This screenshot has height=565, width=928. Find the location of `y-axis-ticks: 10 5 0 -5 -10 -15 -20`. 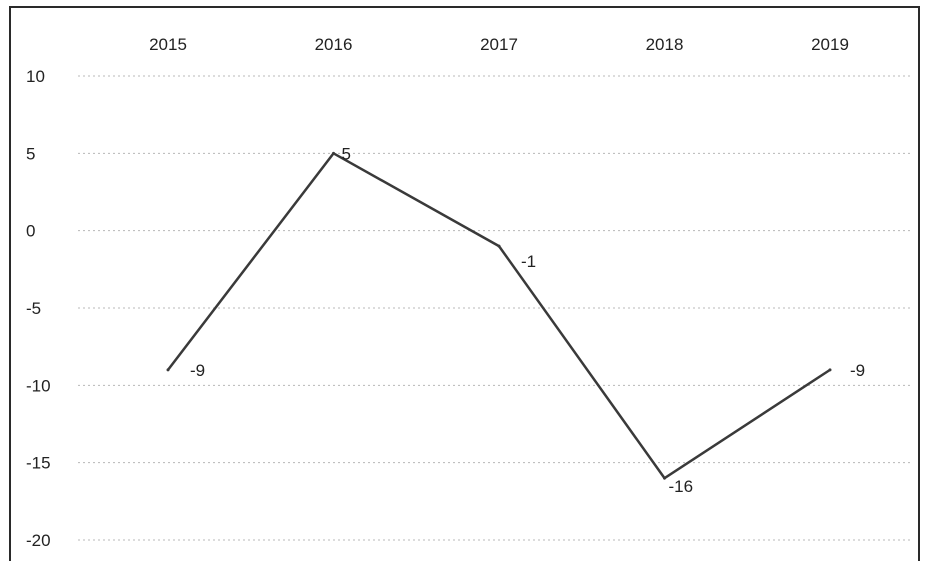

y-axis-ticks: 10 5 0 -5 -10 -15 -20 is located at coordinates (38, 308).